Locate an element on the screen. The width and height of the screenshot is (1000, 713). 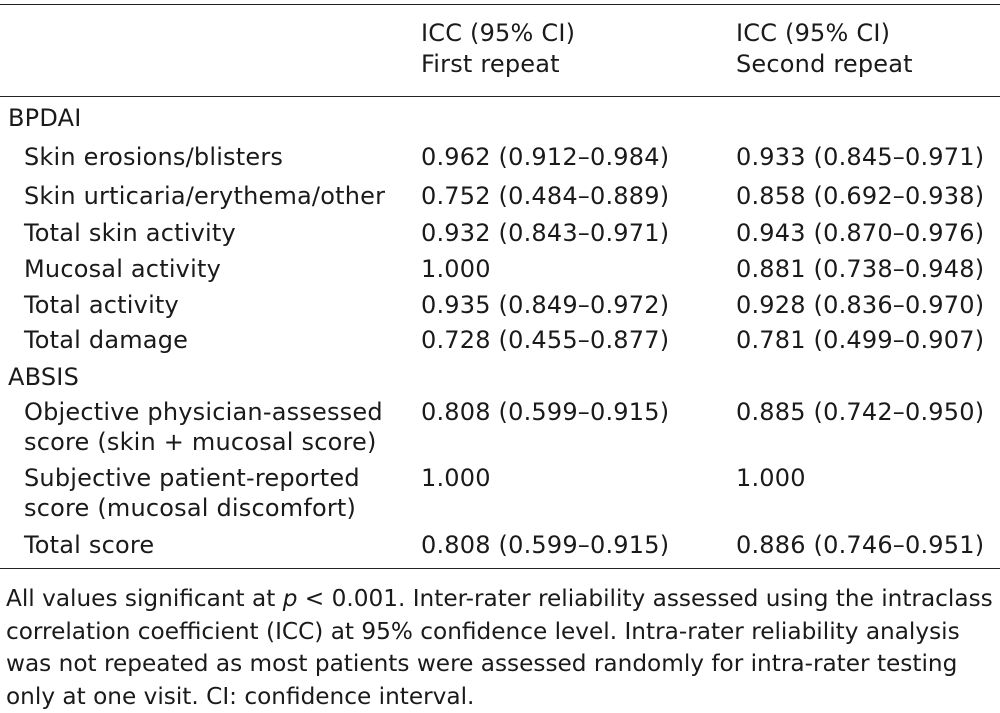
bottom-rule is located at coordinates (500, 568).